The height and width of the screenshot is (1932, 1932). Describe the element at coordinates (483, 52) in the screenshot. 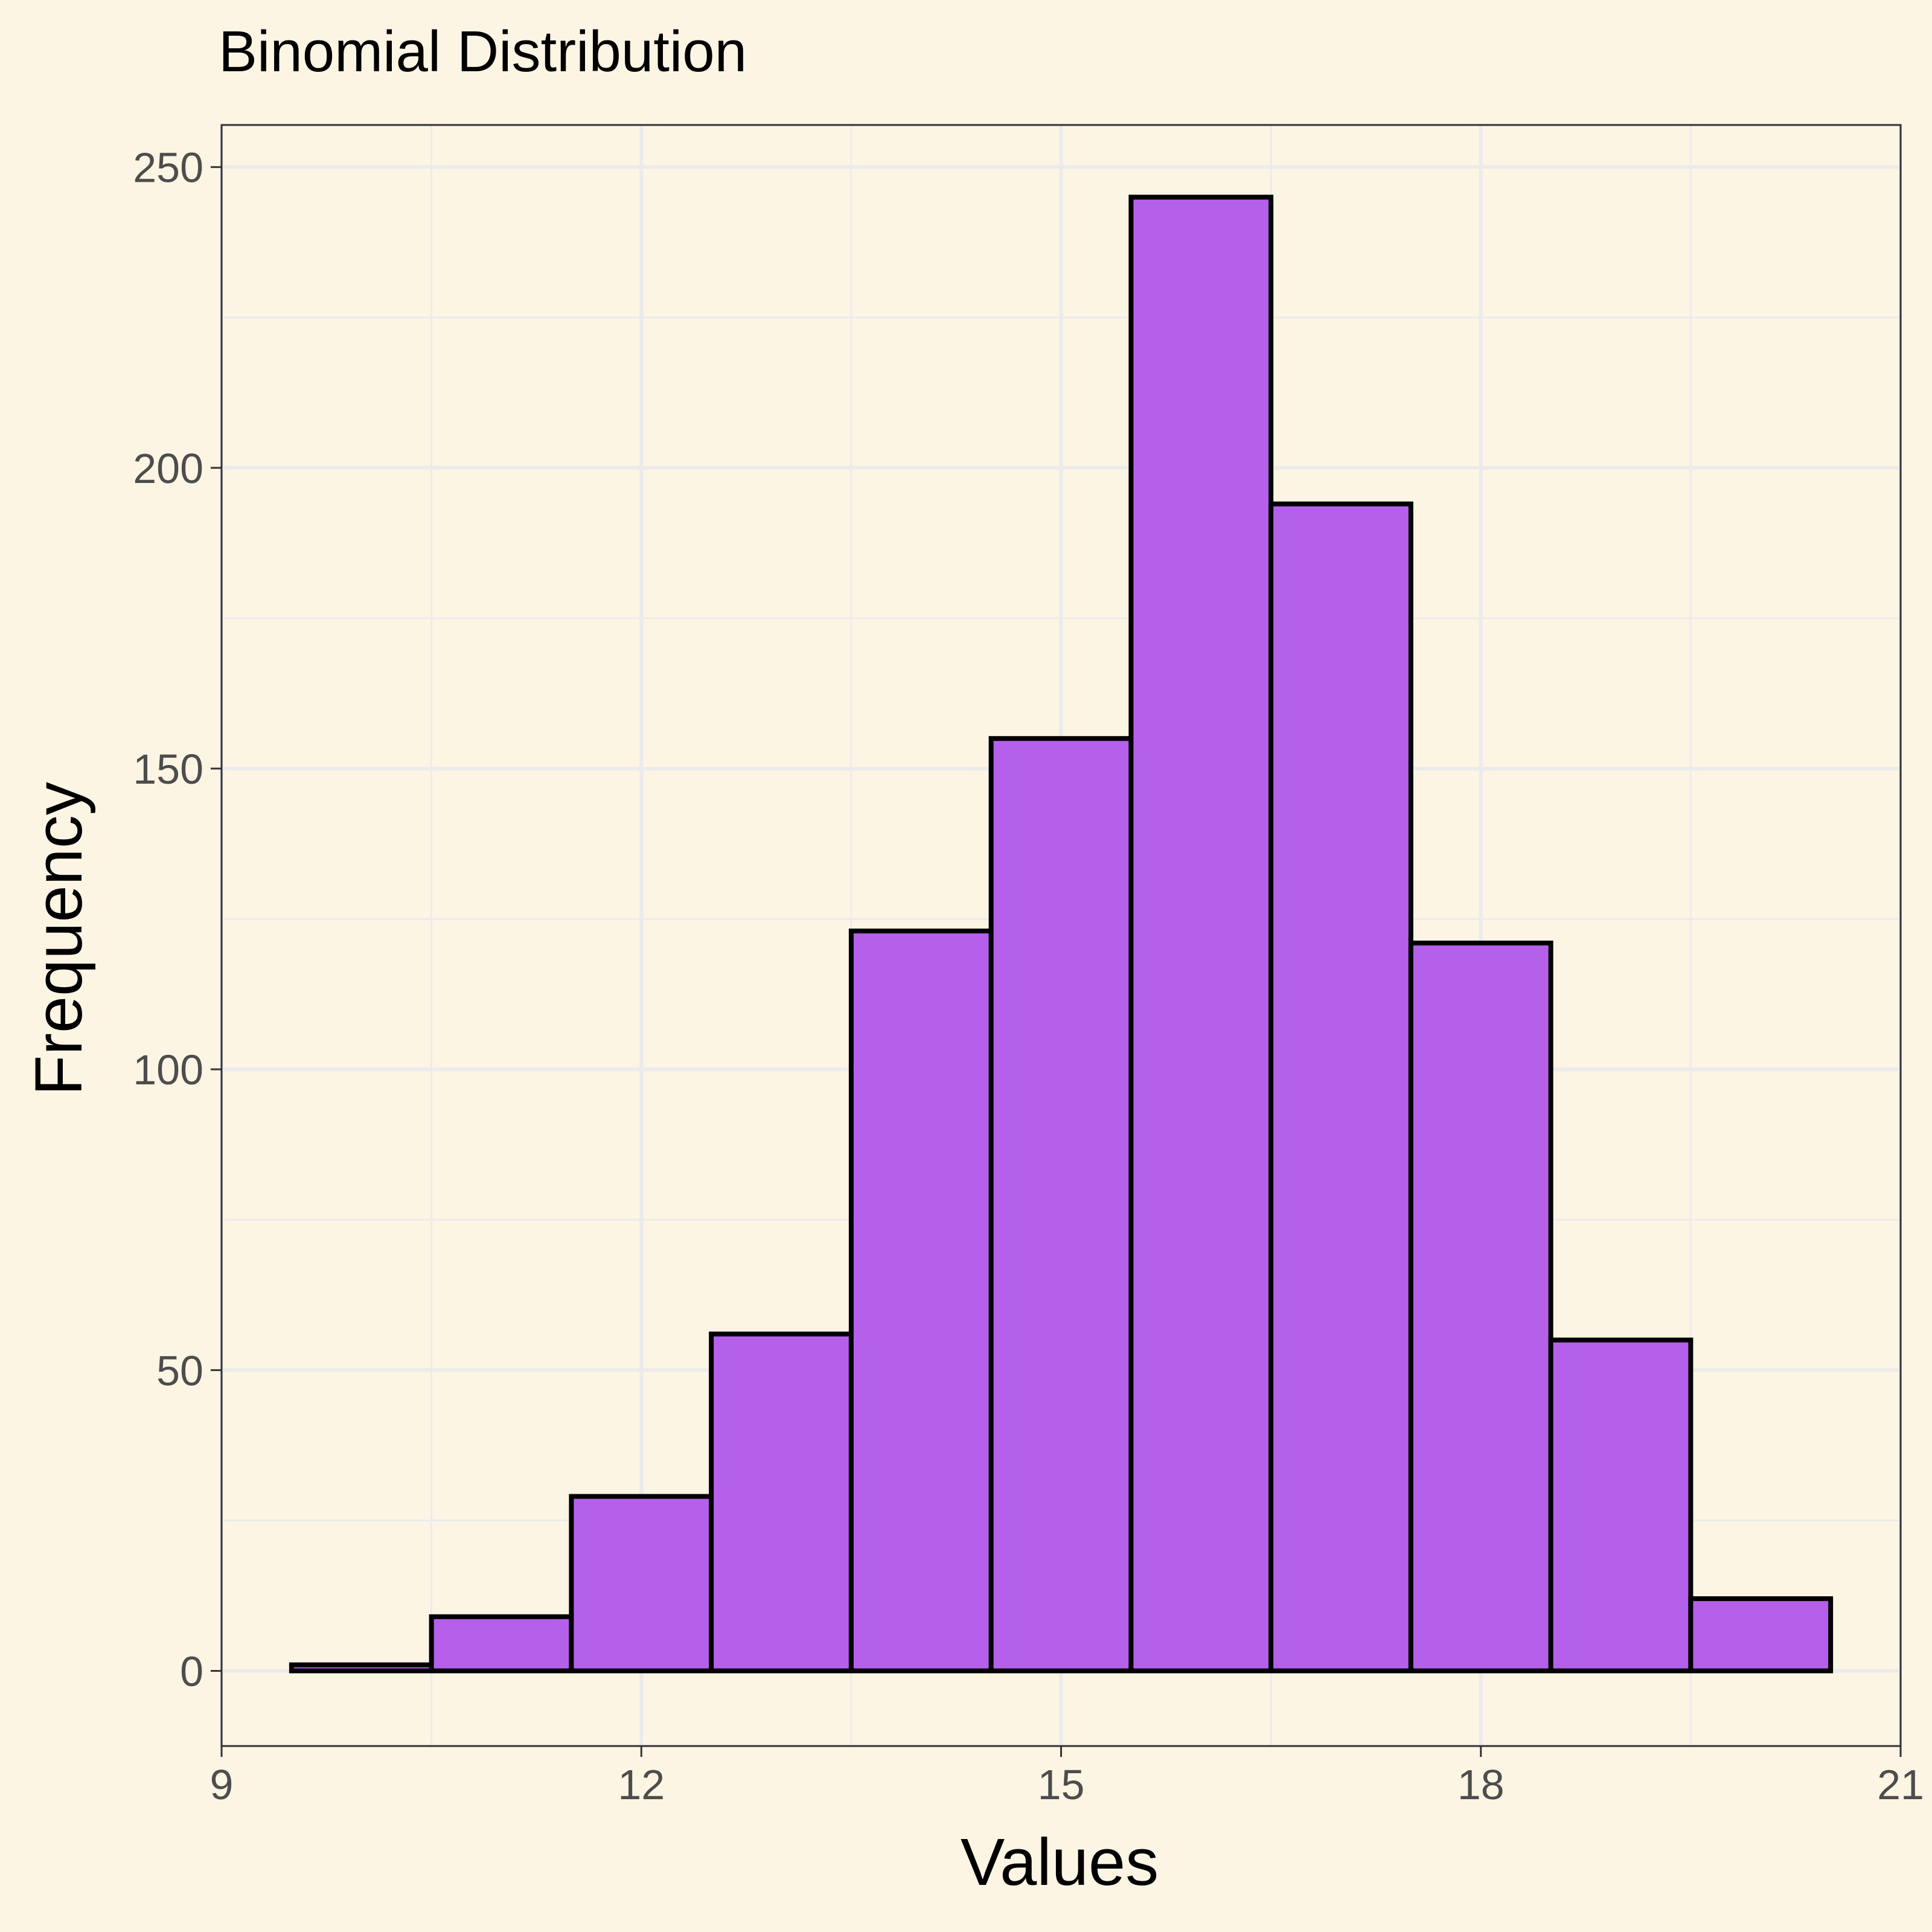

I see `chart-title: Binomial Distribution` at that location.